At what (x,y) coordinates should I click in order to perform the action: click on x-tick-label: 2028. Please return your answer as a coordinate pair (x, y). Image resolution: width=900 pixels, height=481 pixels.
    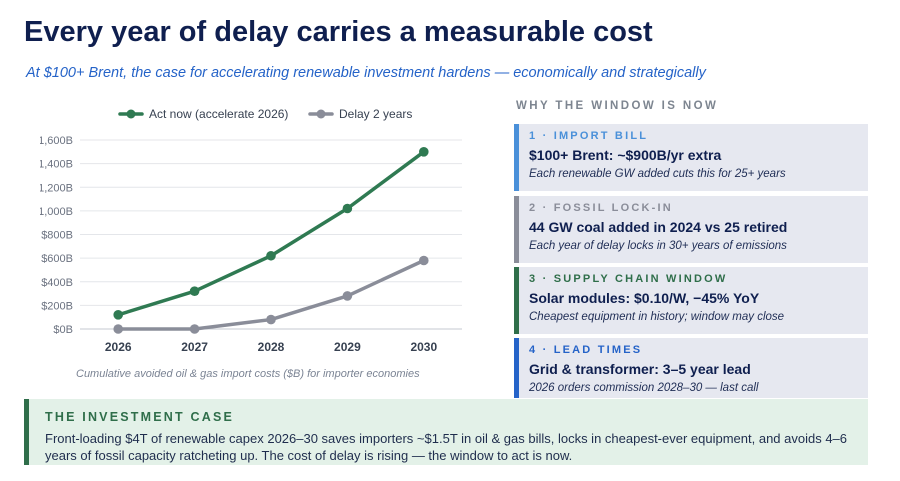
    Looking at the image, I should click on (271, 347).